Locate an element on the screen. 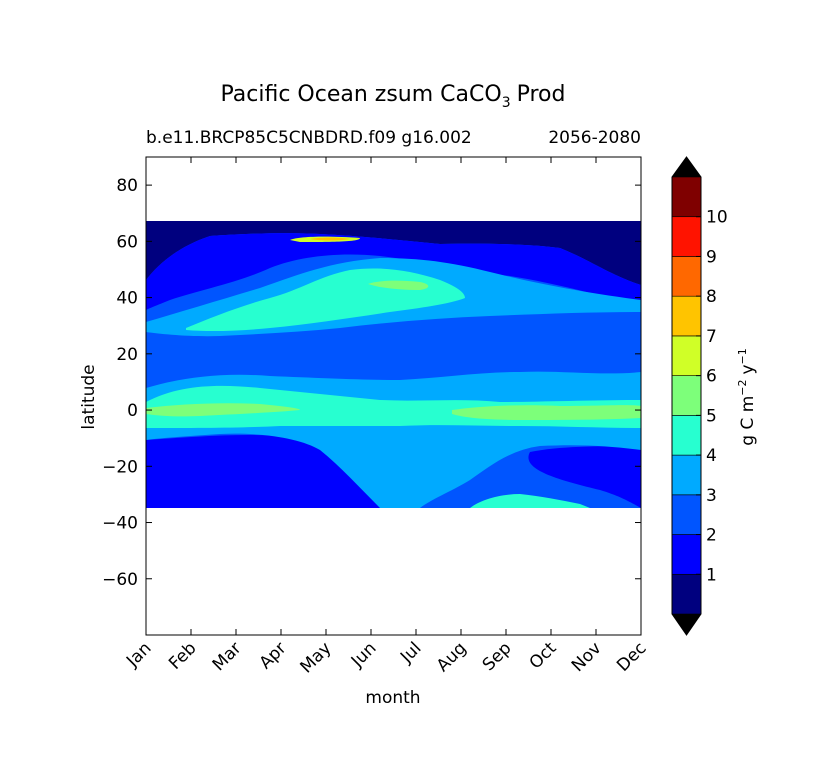 The image size is (840, 783). colorbar-tick-label: 1 is located at coordinates (711, 575).